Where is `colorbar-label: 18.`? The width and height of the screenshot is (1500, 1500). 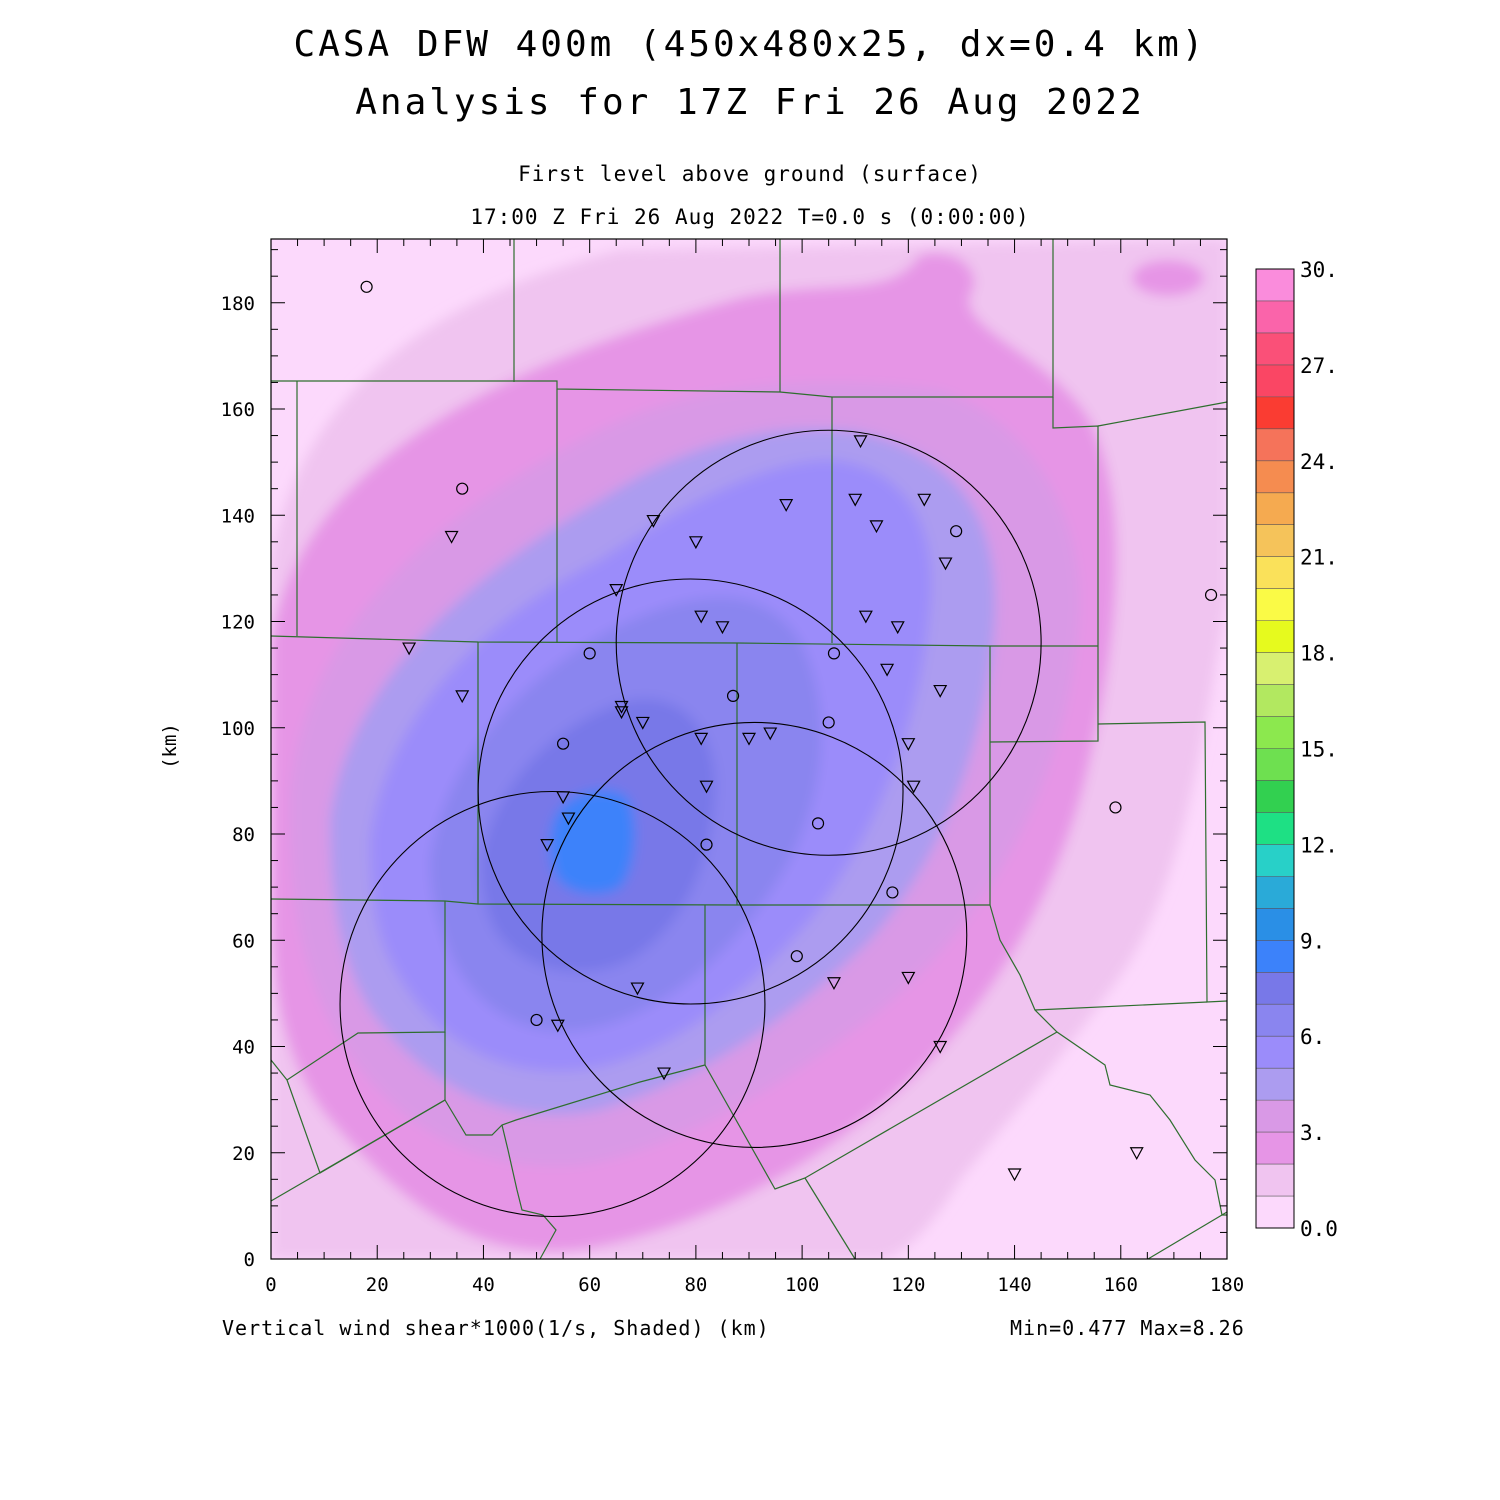 colorbar-label: 18. is located at coordinates (1319, 654).